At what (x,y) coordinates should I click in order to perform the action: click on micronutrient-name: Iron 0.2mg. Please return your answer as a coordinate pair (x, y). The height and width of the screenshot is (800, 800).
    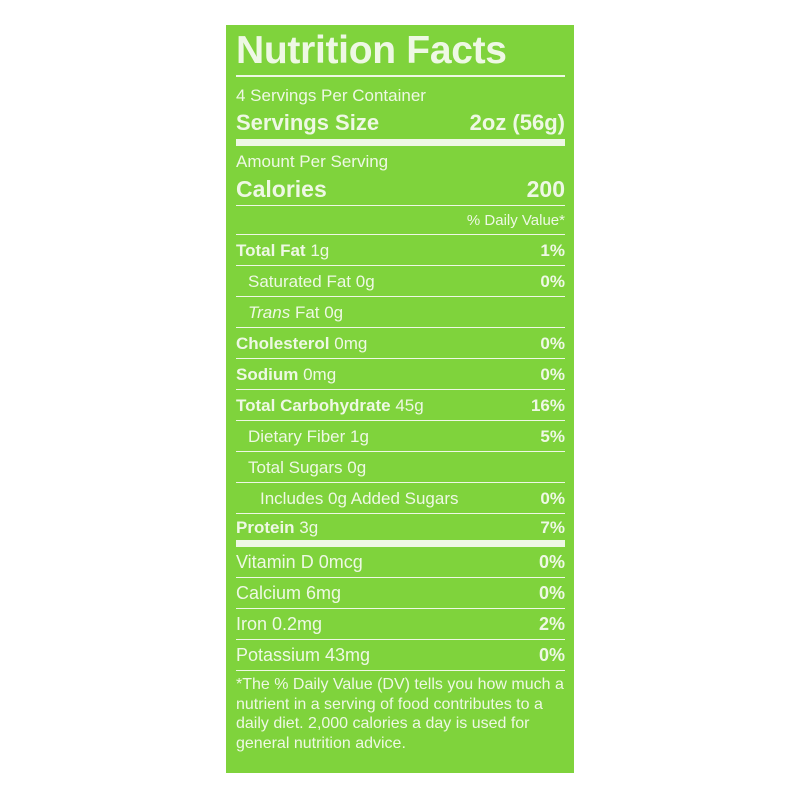
    Looking at the image, I should click on (279, 624).